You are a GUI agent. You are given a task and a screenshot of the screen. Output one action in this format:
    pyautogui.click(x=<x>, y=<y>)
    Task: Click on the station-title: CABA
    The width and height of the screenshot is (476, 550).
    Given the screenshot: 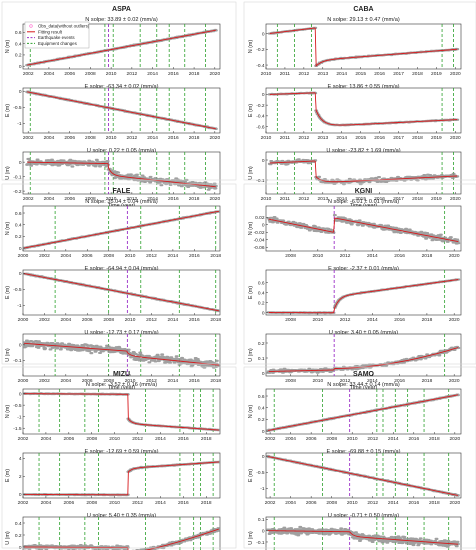 What is the action you would take?
    pyautogui.click(x=363, y=9)
    